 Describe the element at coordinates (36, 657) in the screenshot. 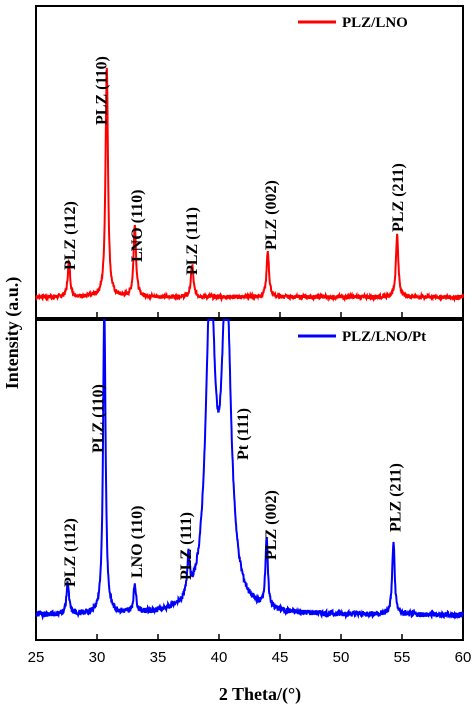

I see `x-tick-label: 25` at that location.